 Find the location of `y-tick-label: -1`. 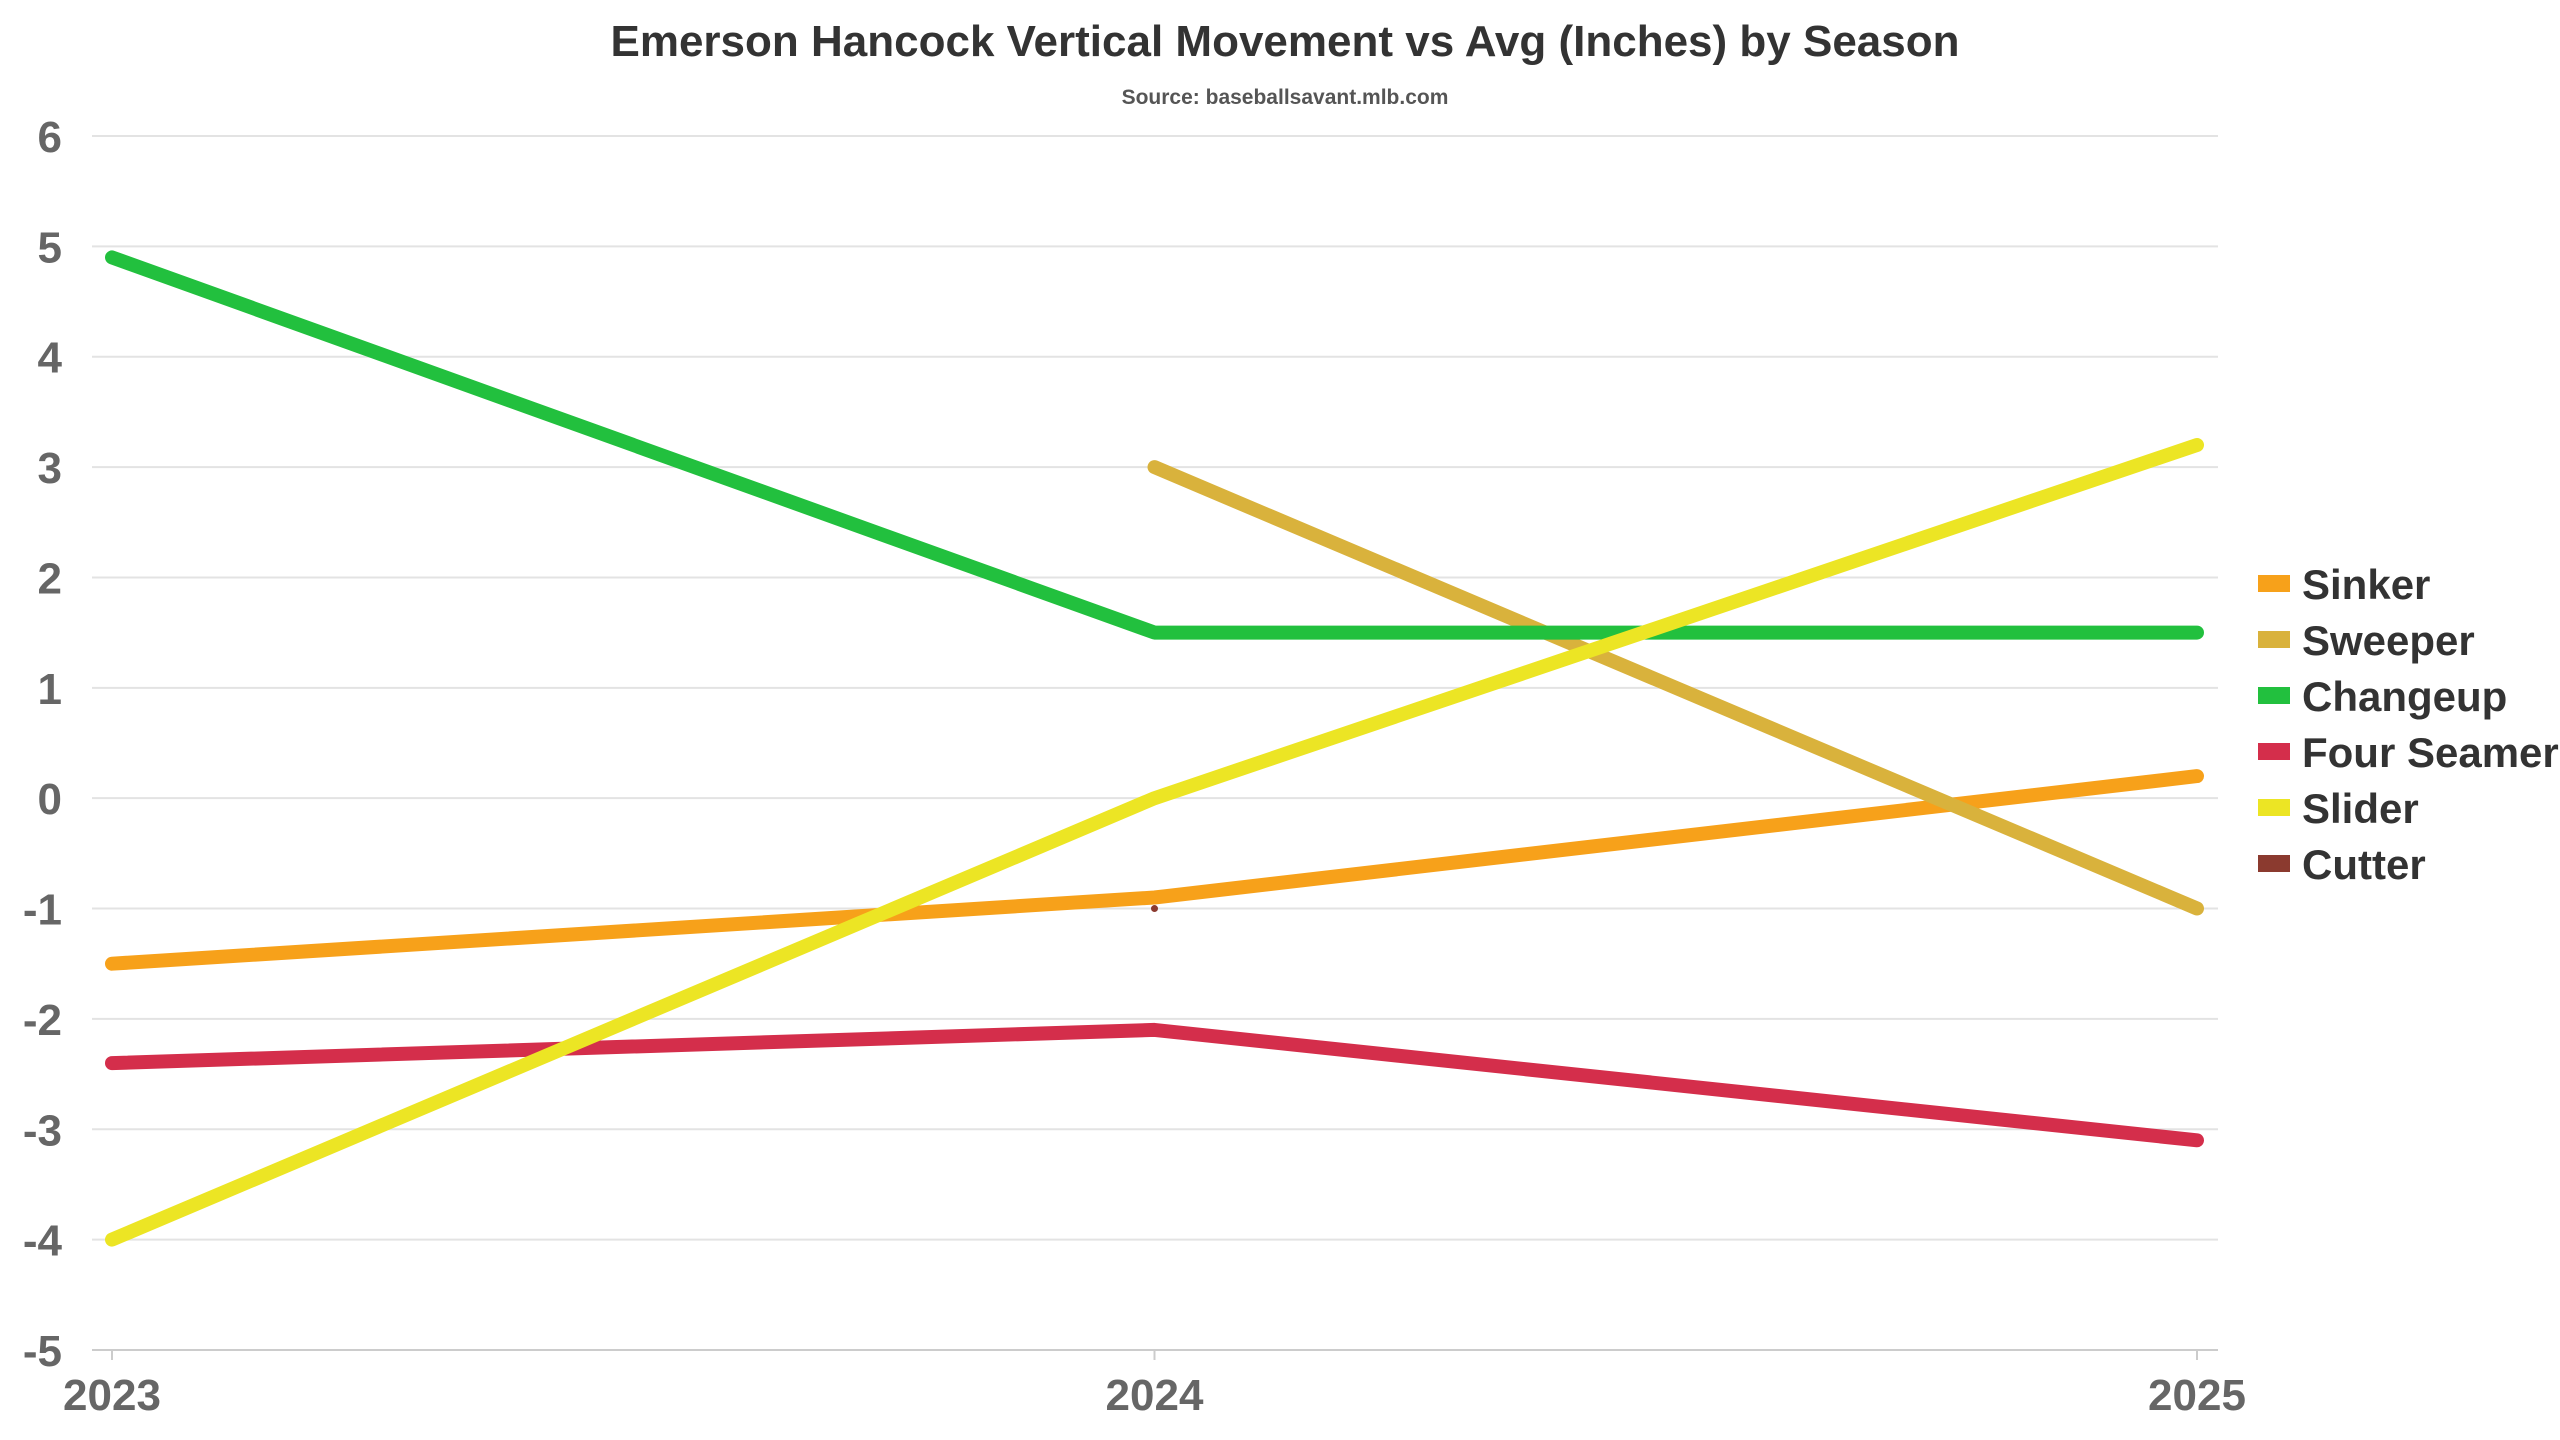

y-tick-label: -1 is located at coordinates (42, 910).